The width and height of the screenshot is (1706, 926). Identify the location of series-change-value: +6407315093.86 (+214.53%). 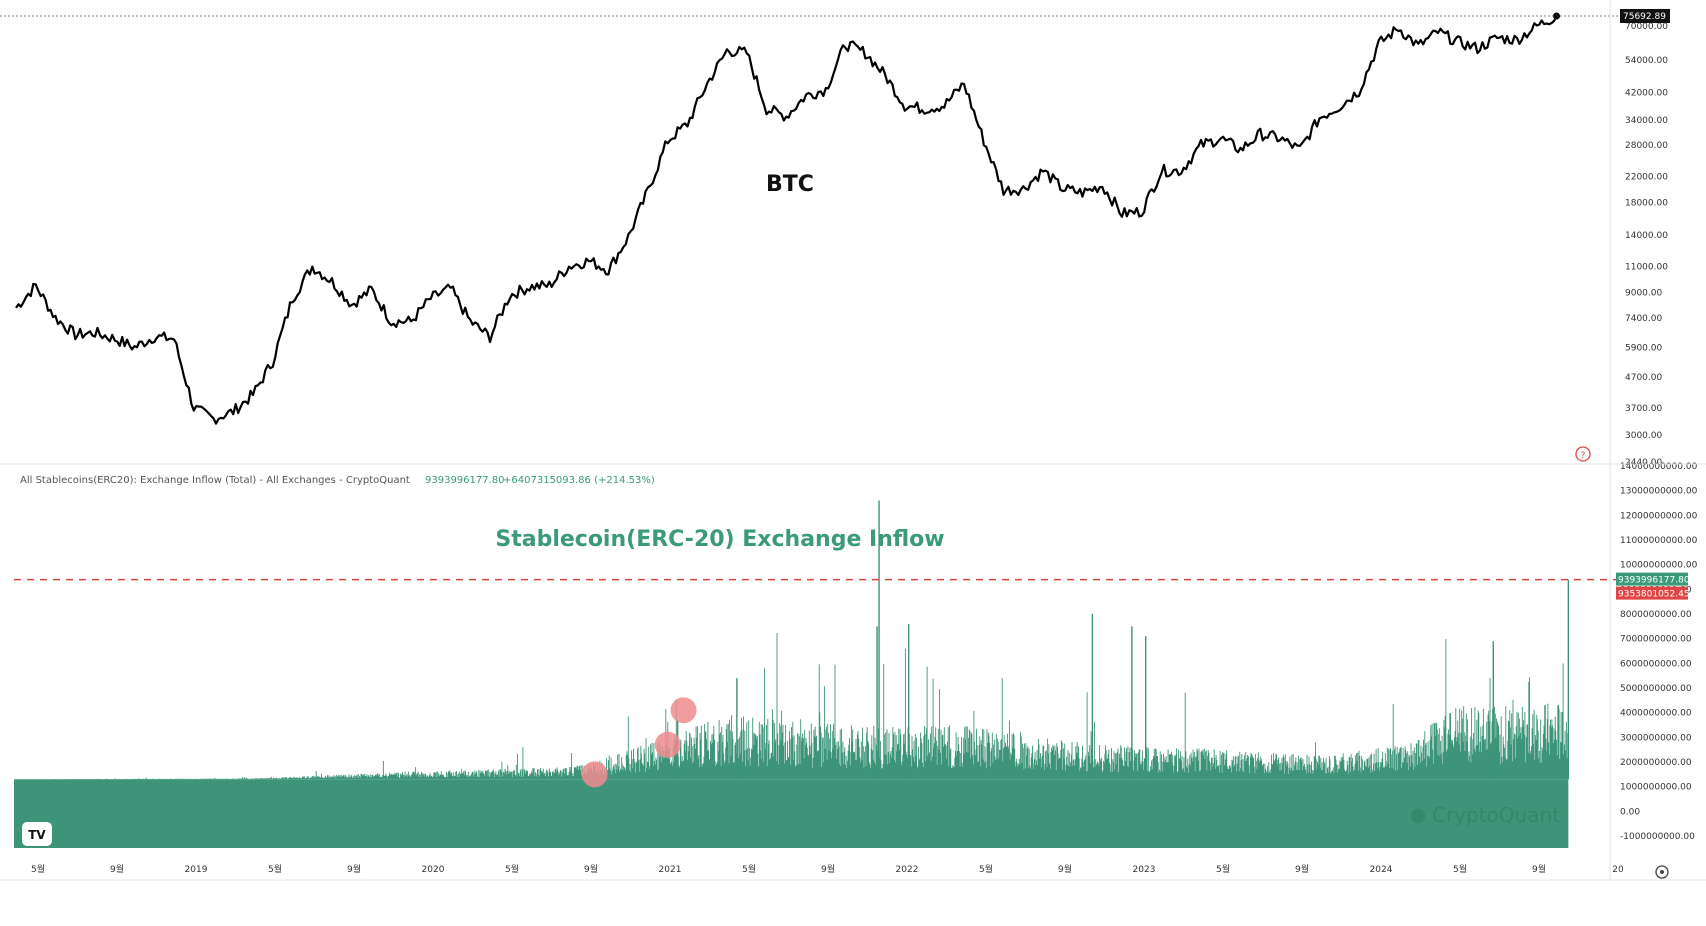
(579, 480).